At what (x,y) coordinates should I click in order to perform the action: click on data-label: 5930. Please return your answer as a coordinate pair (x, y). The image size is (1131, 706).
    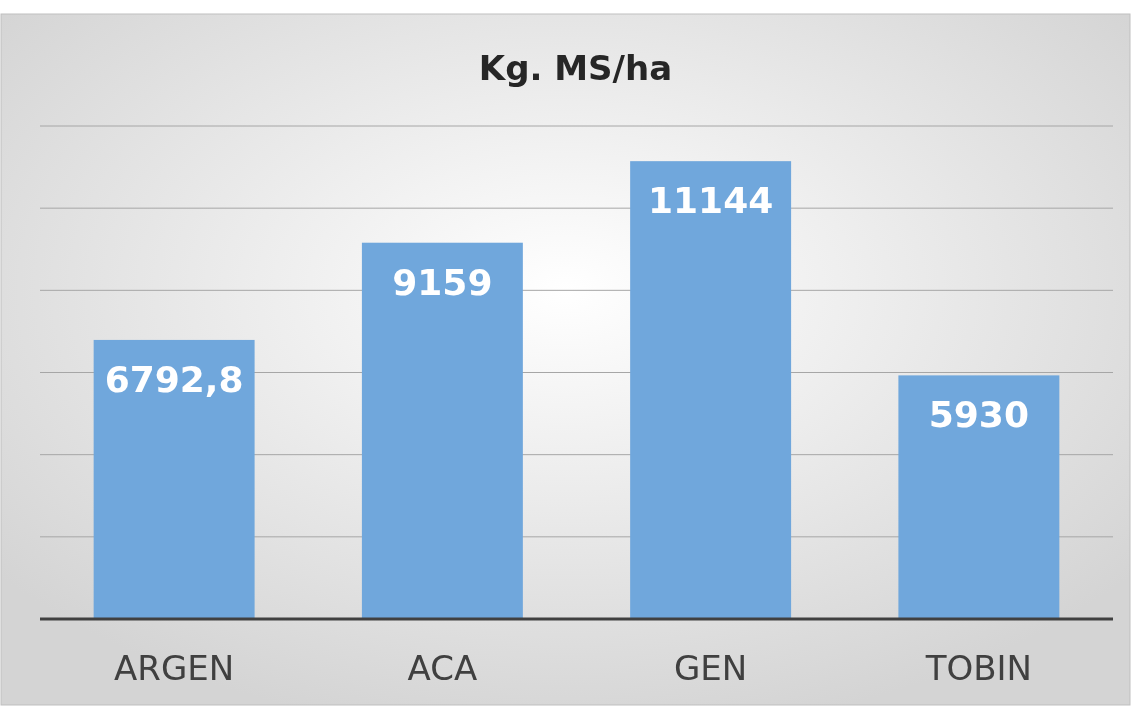
    Looking at the image, I should click on (978, 415).